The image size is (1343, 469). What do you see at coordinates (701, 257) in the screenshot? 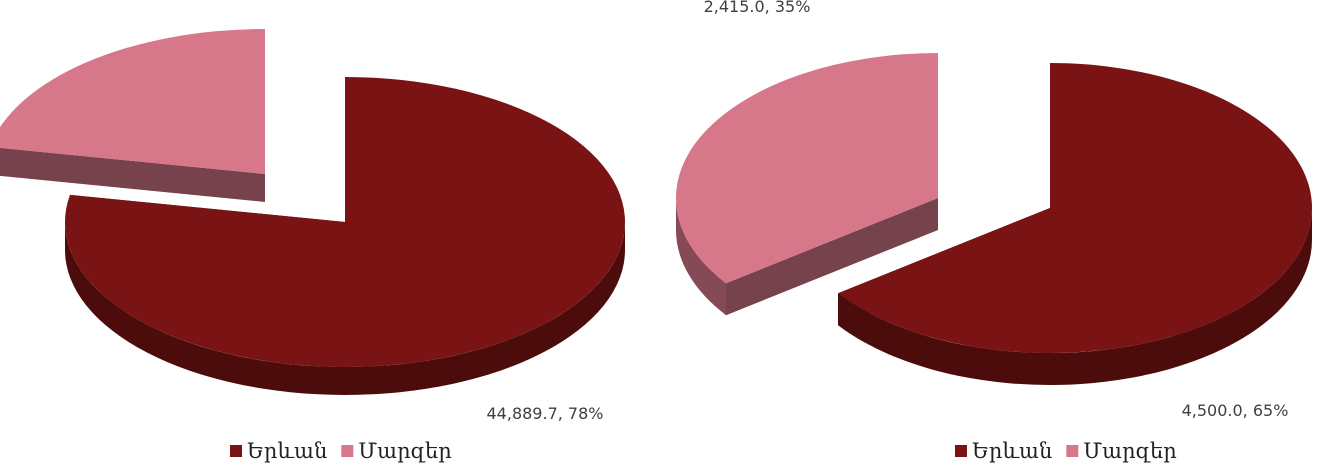
I see `pie-slice-2-2-outer-wall` at bounding box center [701, 257].